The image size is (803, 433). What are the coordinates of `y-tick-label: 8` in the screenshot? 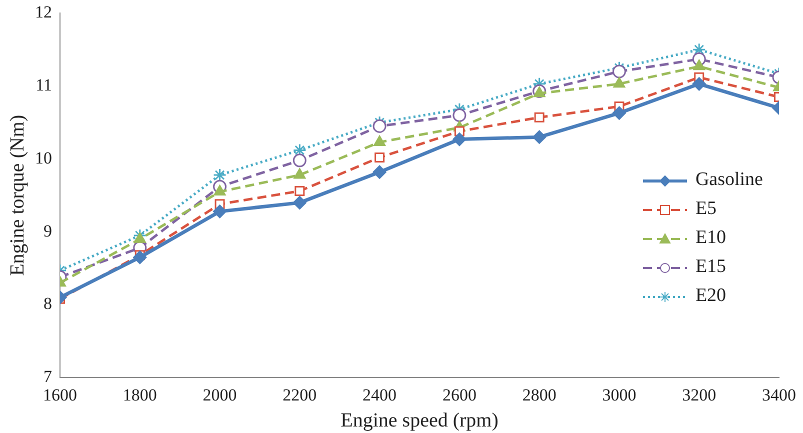 It's located at (48, 304).